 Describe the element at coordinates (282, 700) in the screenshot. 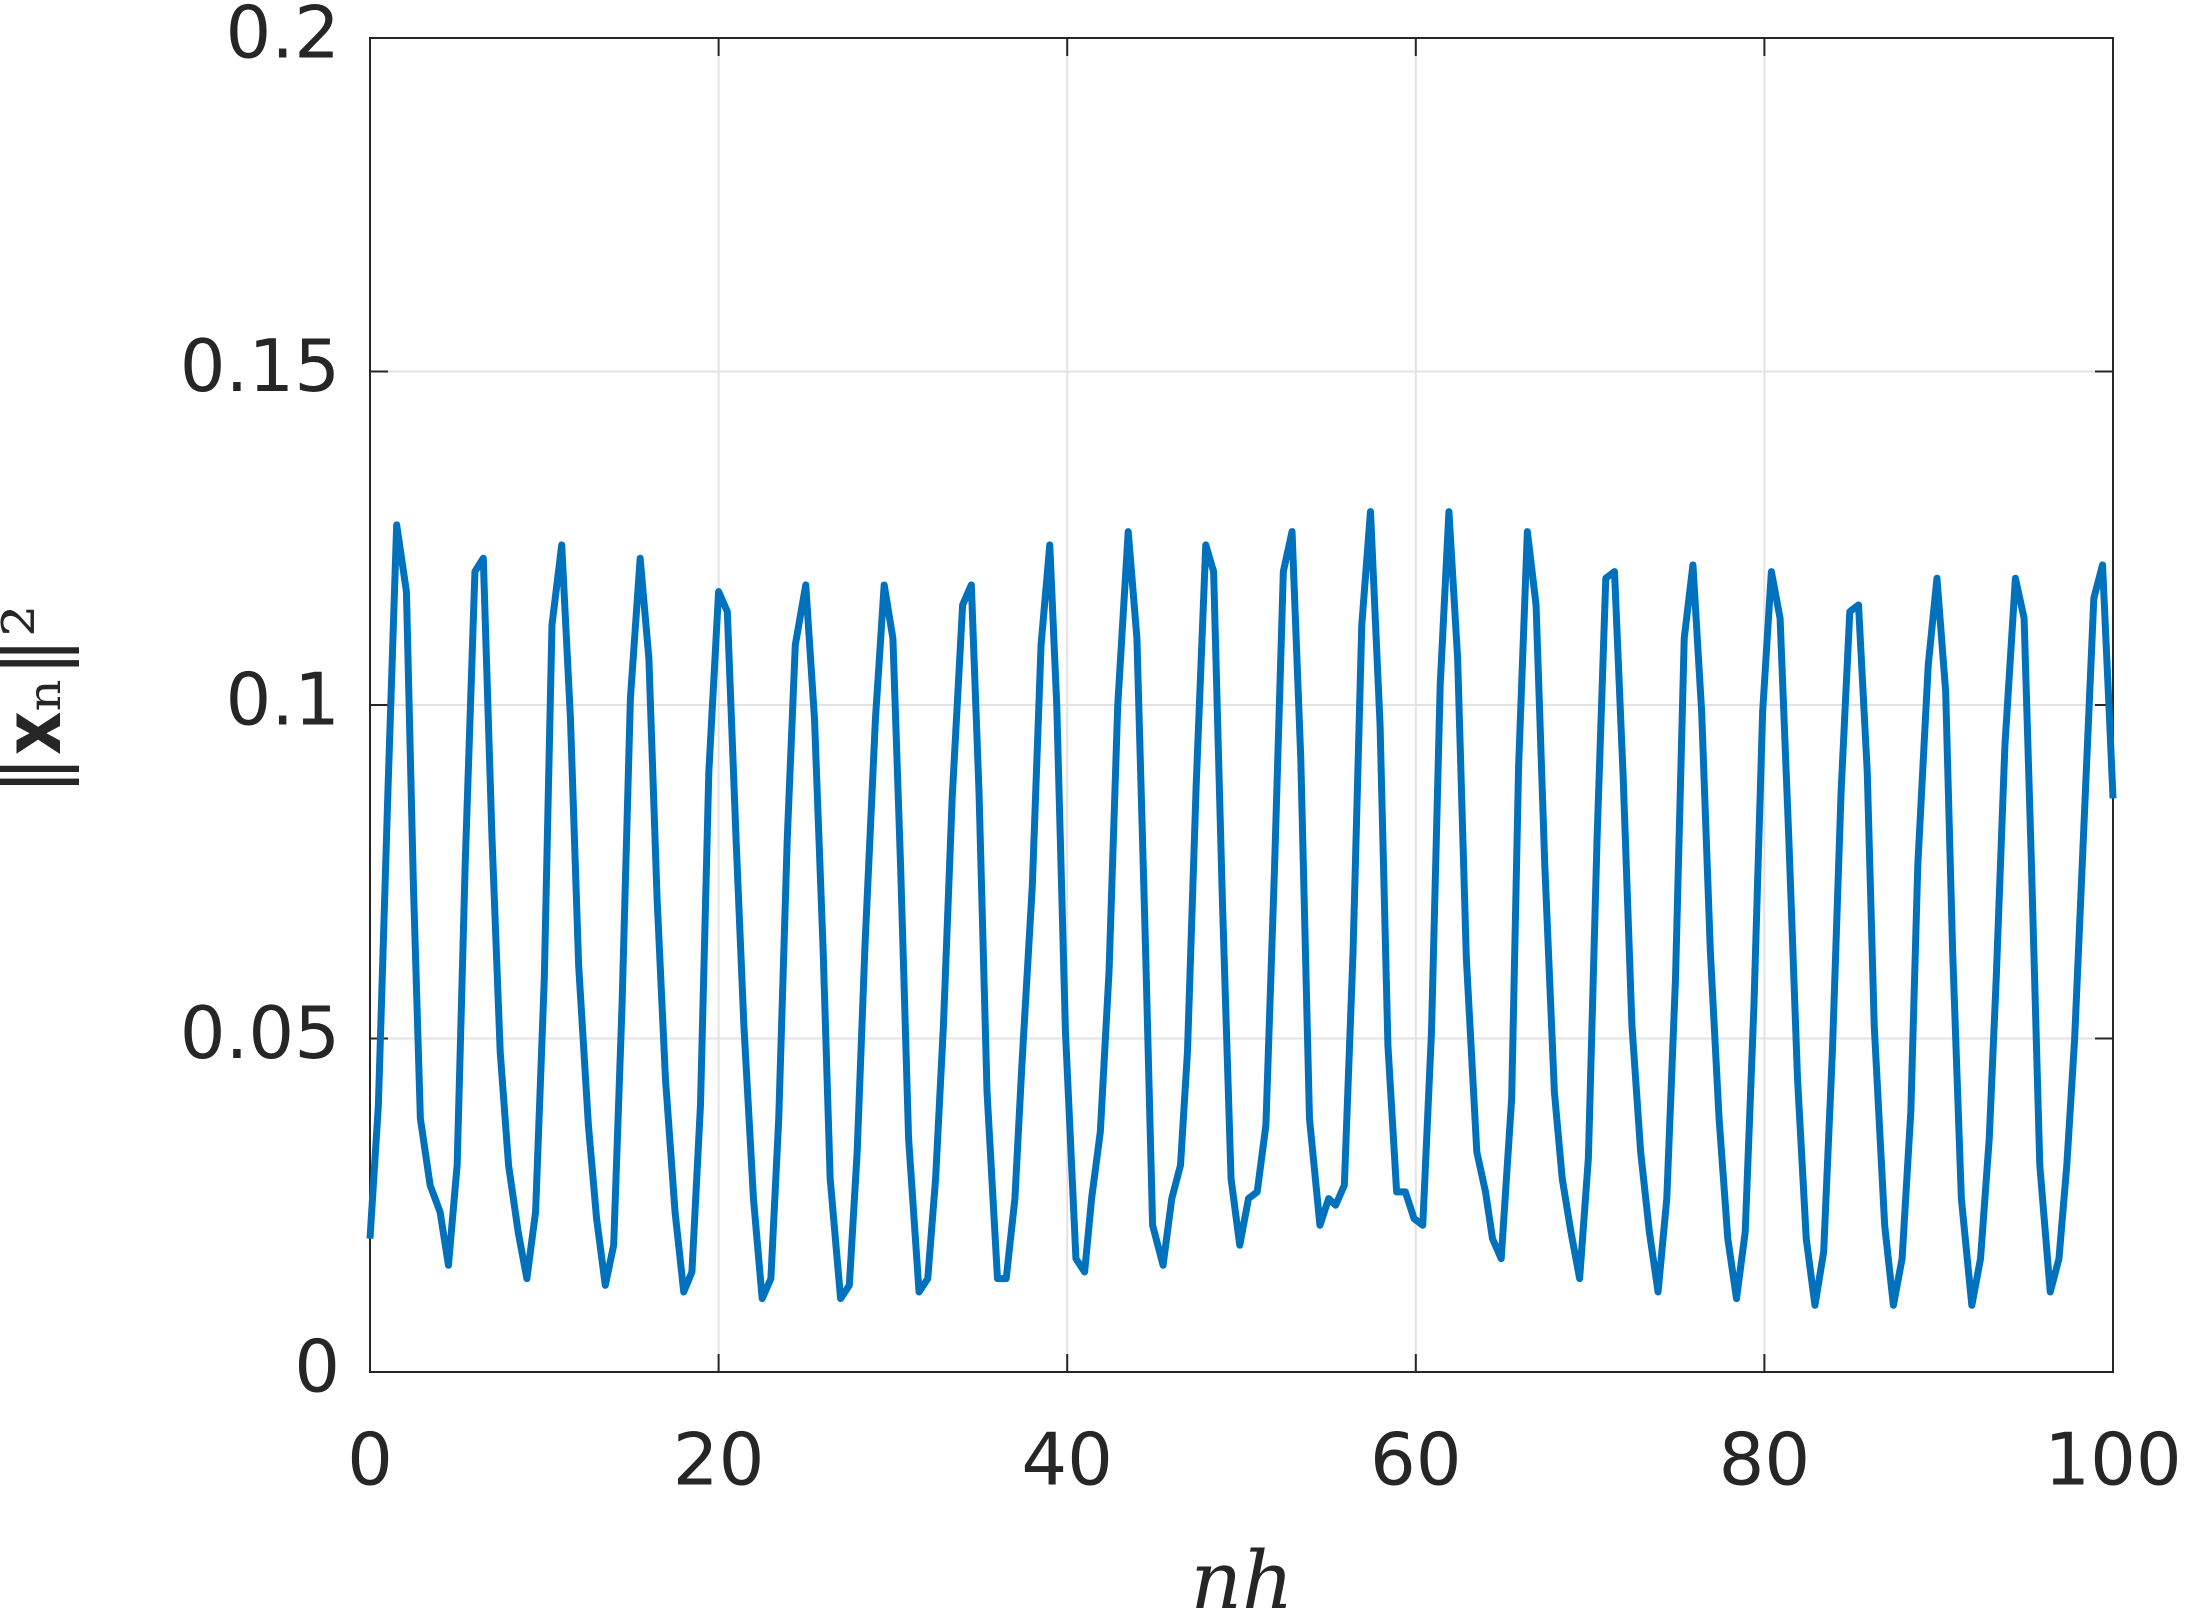

I see `y-tick-label: 0.1` at that location.